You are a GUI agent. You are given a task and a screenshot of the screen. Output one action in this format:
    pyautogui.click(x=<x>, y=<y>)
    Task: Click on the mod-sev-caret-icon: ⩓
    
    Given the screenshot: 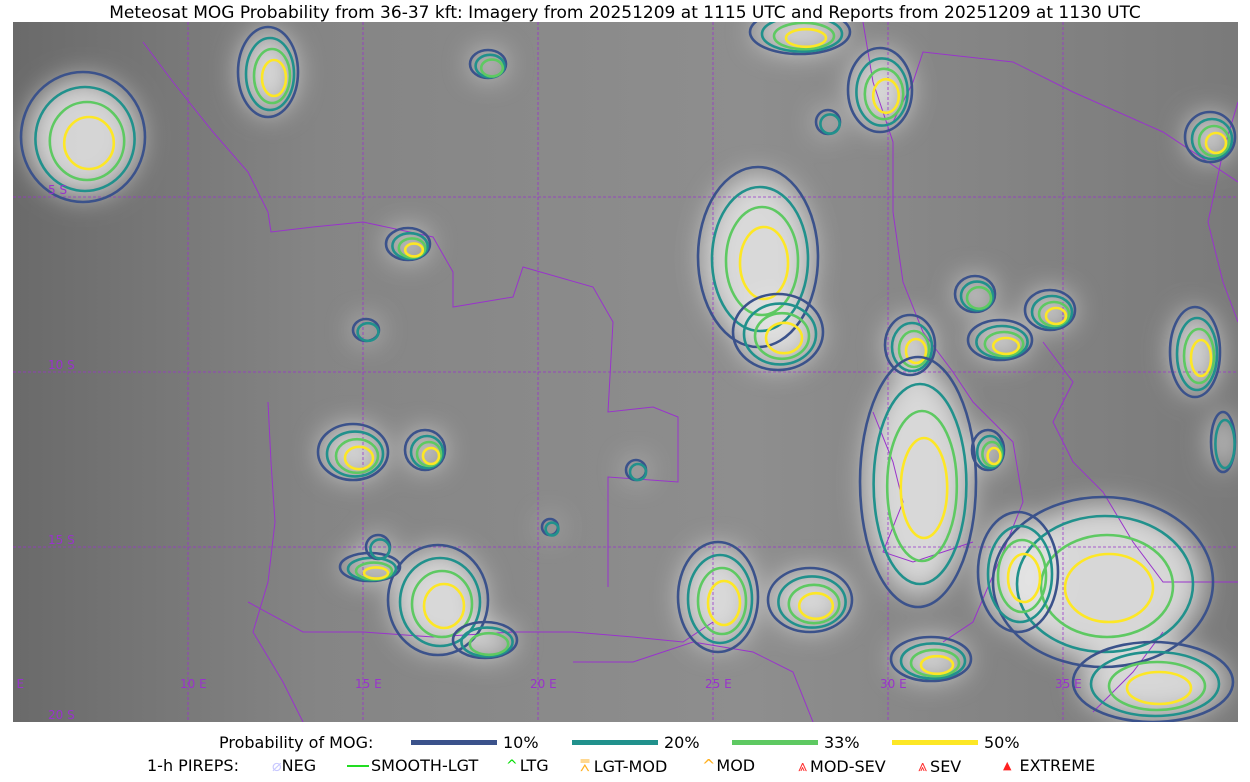 What is the action you would take?
    pyautogui.click(x=803, y=765)
    